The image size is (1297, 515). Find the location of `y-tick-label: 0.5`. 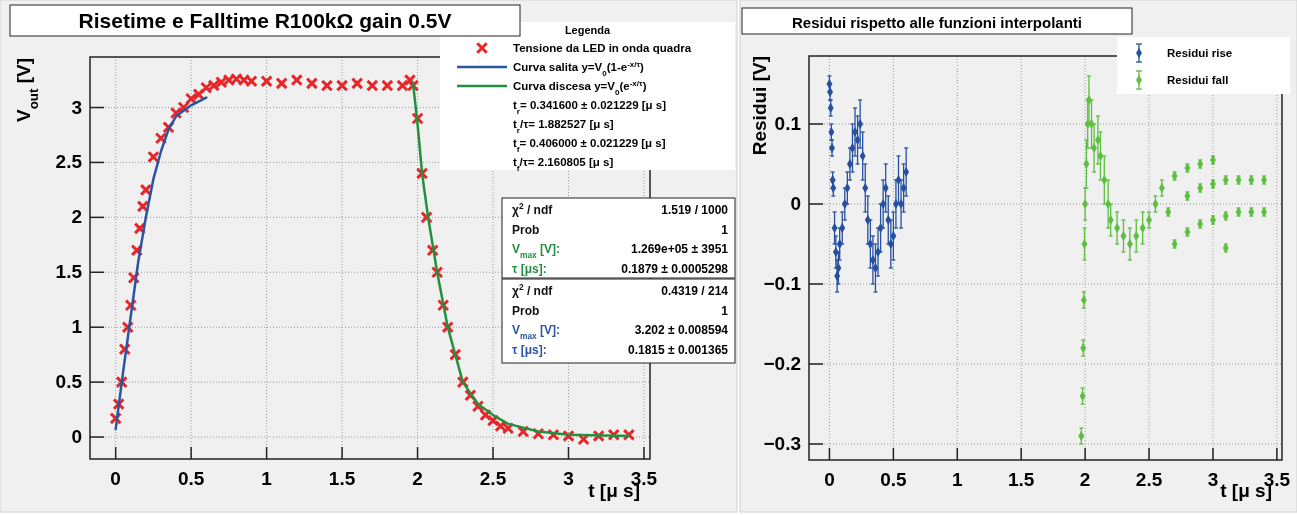

y-tick-label: 0.5 is located at coordinates (69, 382).